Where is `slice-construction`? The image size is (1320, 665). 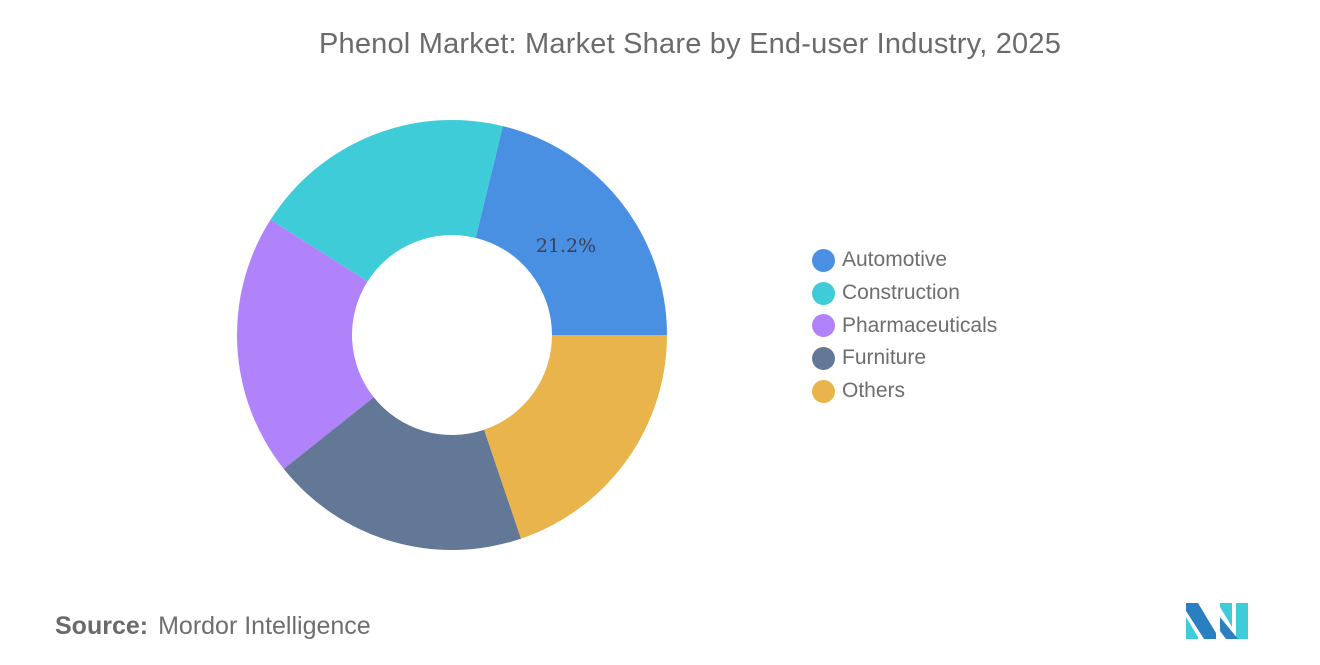
slice-construction is located at coordinates (386, 201).